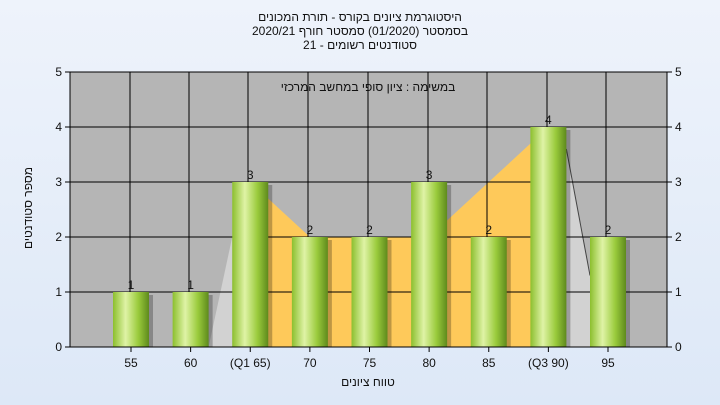 The width and height of the screenshot is (720, 405). I want to click on y-tick-label-left: 0, so click(58, 347).